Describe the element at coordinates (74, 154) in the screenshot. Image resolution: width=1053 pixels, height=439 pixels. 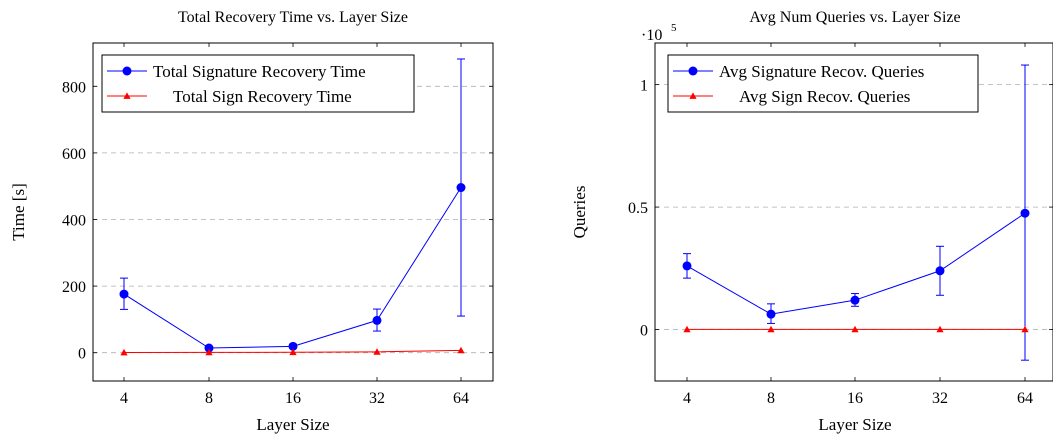
I see `y-tick-label: 600` at that location.